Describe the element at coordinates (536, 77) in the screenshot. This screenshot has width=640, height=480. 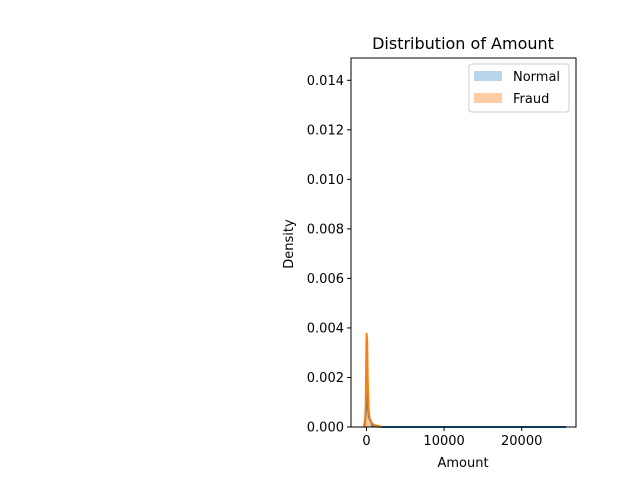
I see `legend-label-normal: Normal` at that location.